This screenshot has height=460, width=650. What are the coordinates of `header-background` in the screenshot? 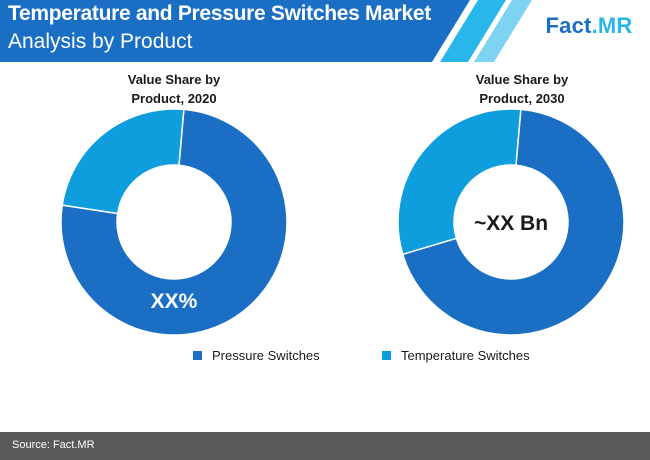 It's located at (266, 31).